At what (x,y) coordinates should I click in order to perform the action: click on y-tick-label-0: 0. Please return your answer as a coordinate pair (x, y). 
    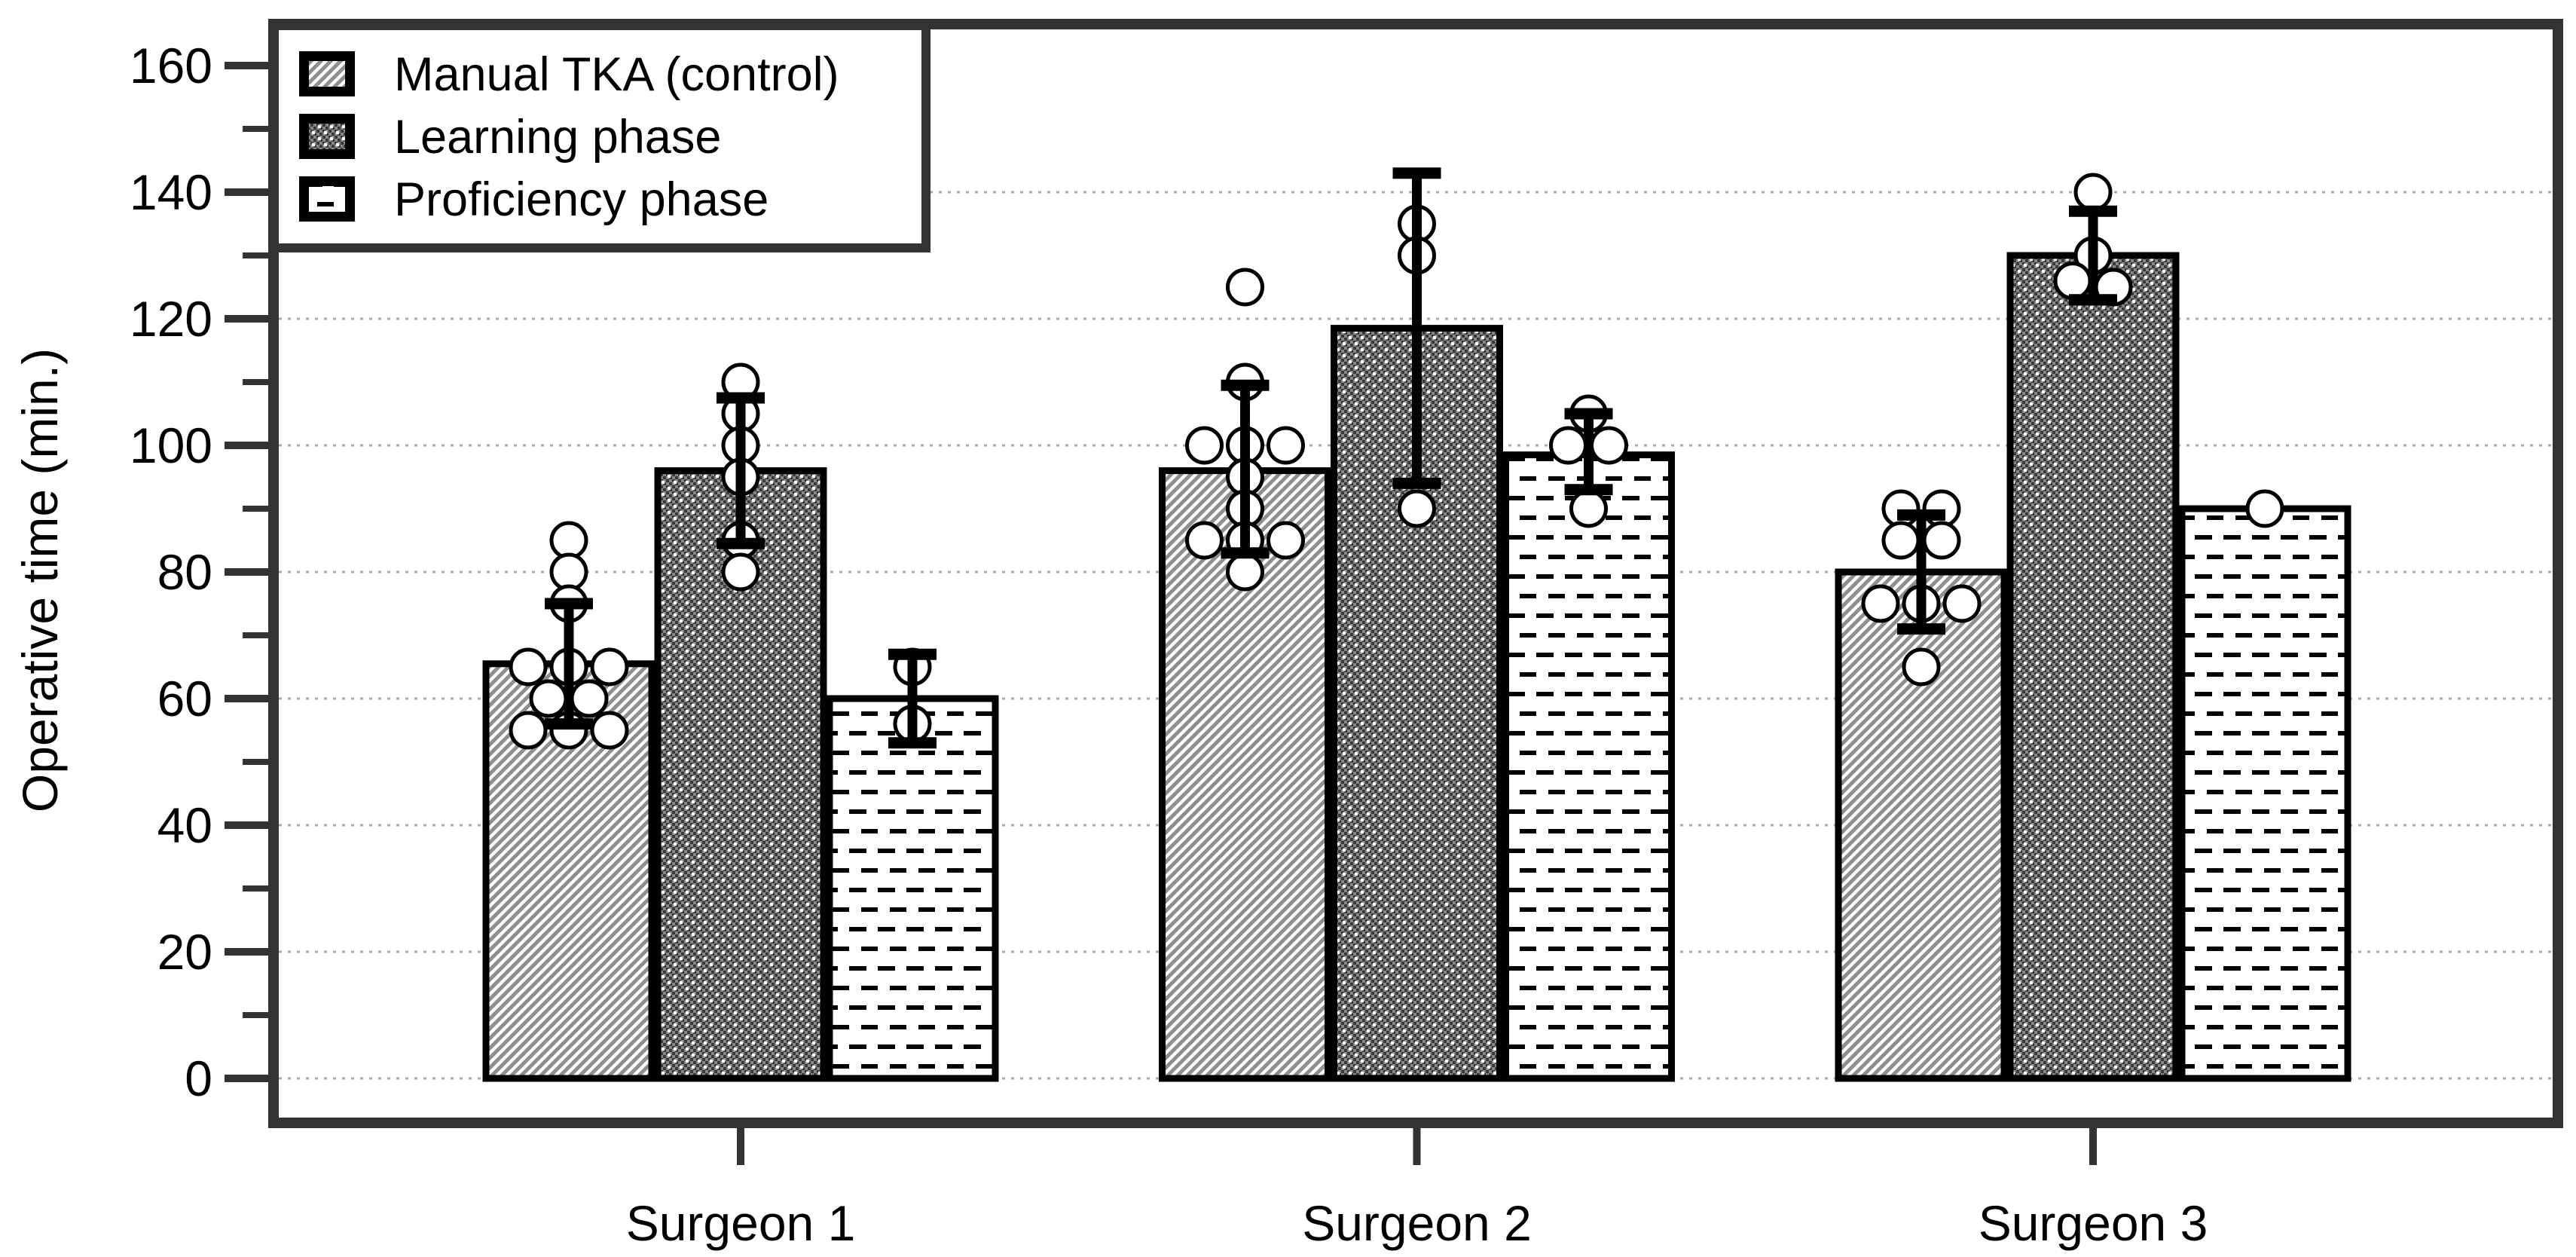
    Looking at the image, I should click on (198, 1078).